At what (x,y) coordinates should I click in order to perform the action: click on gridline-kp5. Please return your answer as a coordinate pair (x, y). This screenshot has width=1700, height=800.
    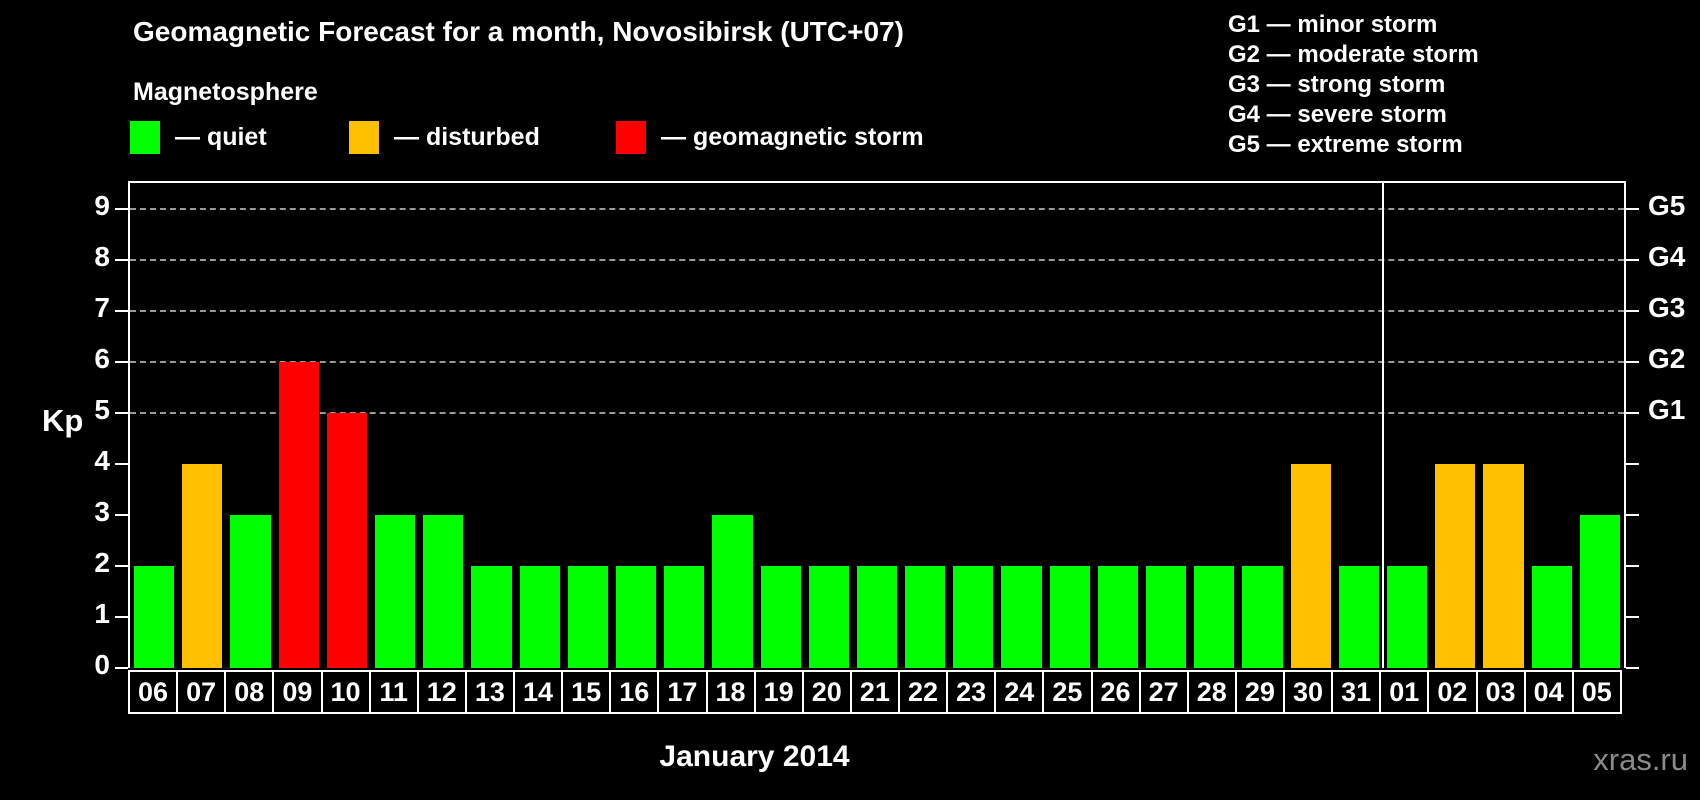
    Looking at the image, I should click on (877, 413).